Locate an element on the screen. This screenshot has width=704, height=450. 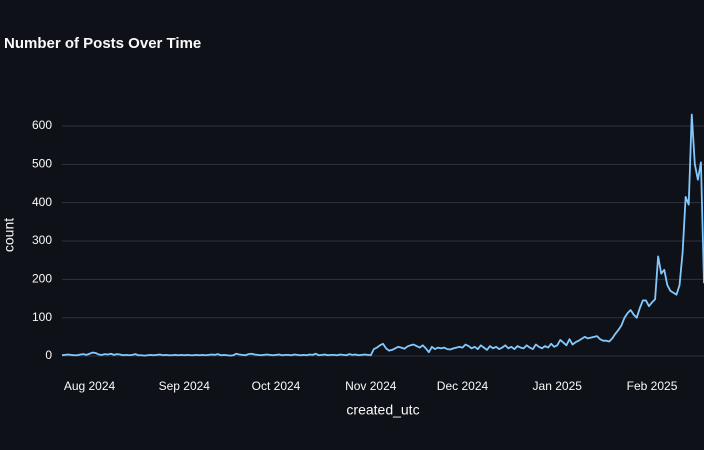
x-tick-label: Oct 2024 is located at coordinates (276, 386).